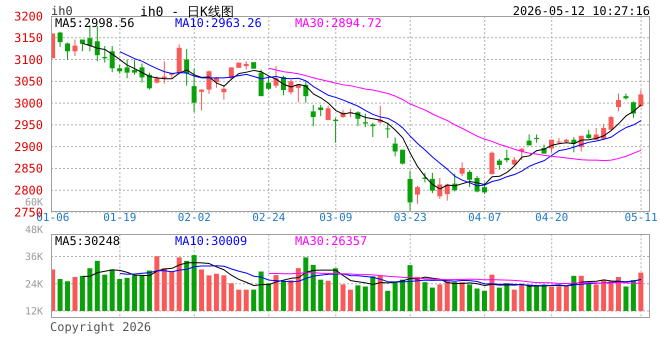  I want to click on y-tick-label: 3150, so click(28, 38).